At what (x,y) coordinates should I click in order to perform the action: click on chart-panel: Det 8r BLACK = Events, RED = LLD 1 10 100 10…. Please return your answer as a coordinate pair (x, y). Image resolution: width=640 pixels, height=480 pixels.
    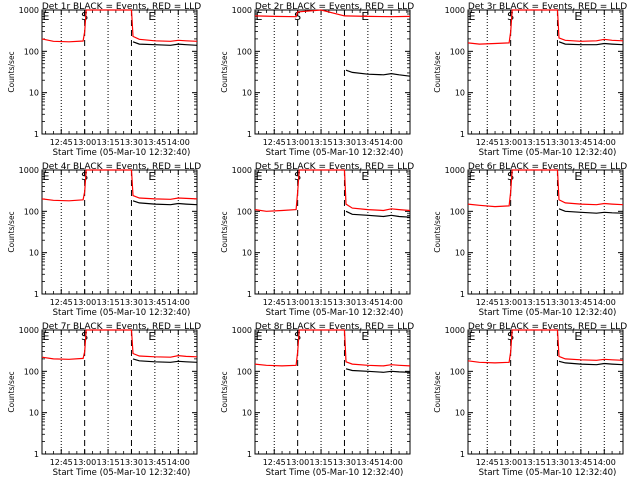
    Looking at the image, I should click on (317, 400).